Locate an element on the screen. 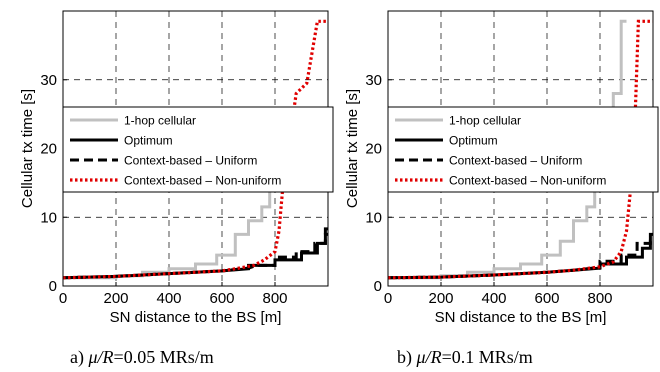 The image size is (660, 372). caption-prefix: a) is located at coordinates (79, 357).